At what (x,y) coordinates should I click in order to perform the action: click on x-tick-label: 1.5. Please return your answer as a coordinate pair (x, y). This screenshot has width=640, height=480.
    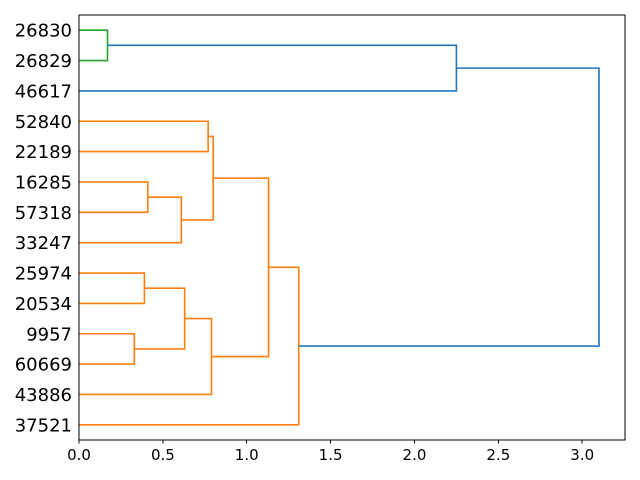
    Looking at the image, I should click on (331, 455).